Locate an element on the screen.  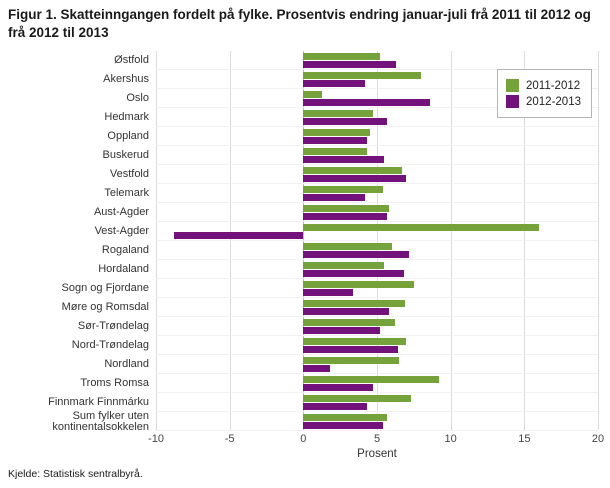
y-axis-label: Hordaland is located at coordinates (123, 269).